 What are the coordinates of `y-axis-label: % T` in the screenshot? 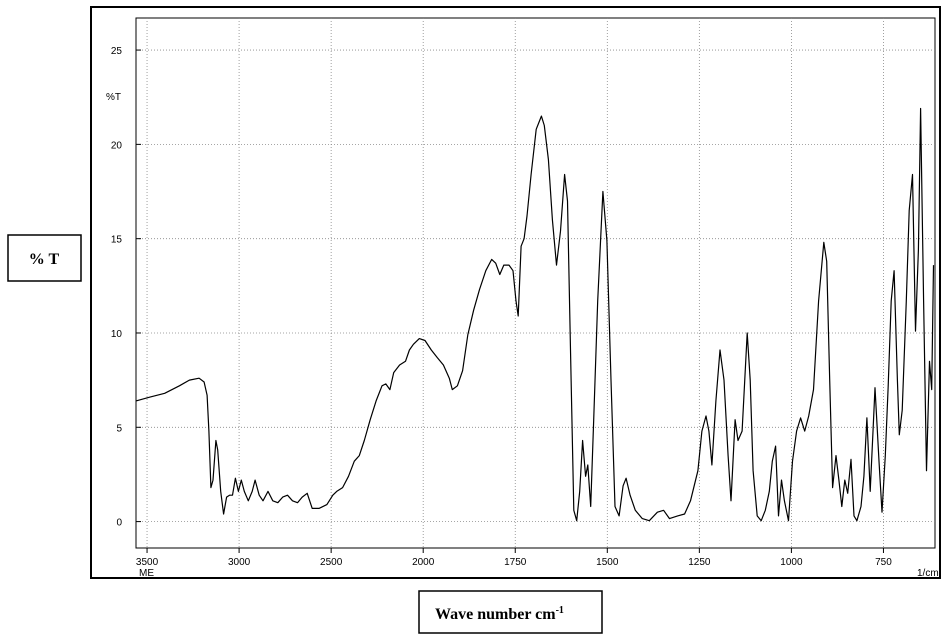 It's located at (44, 259).